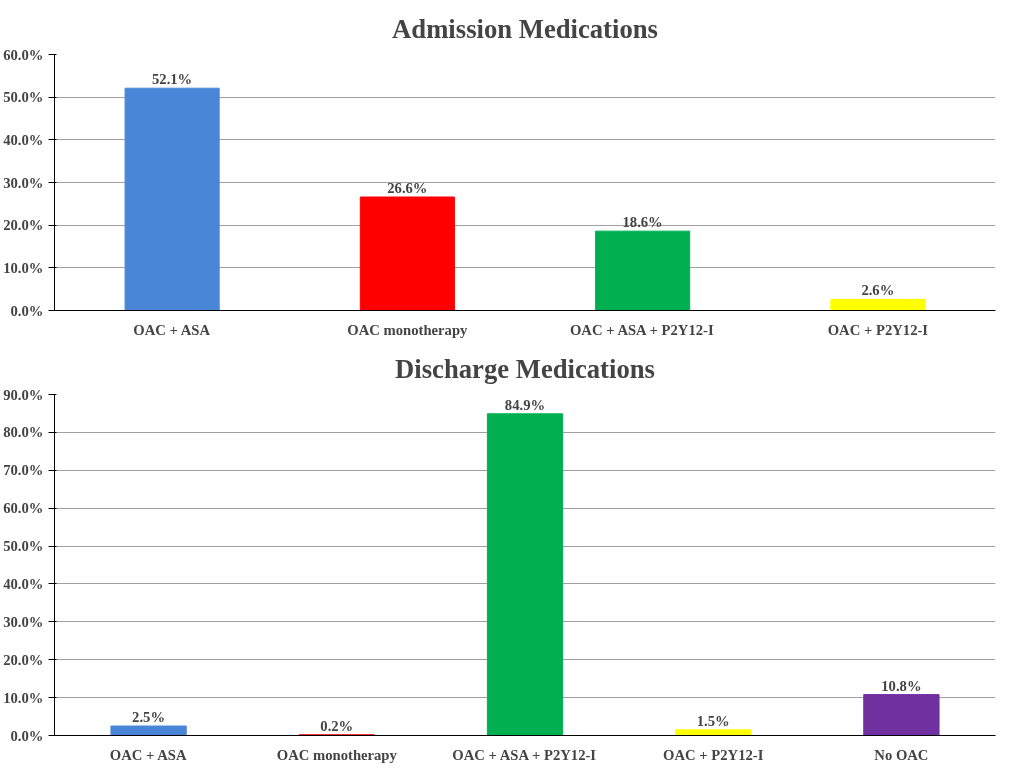 The height and width of the screenshot is (772, 1013). What do you see at coordinates (172, 79) in the screenshot?
I see `data-label: 52.1%` at bounding box center [172, 79].